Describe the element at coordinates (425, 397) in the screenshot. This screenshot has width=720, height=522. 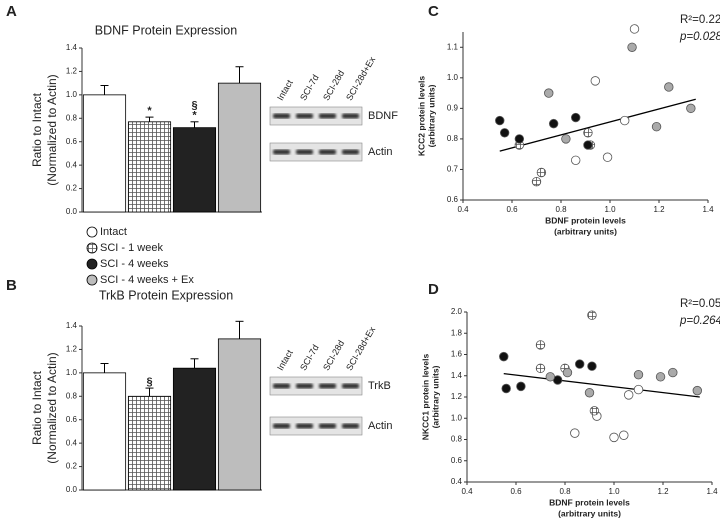
I see `y-axis-label: NKCC1 protein levels` at that location.